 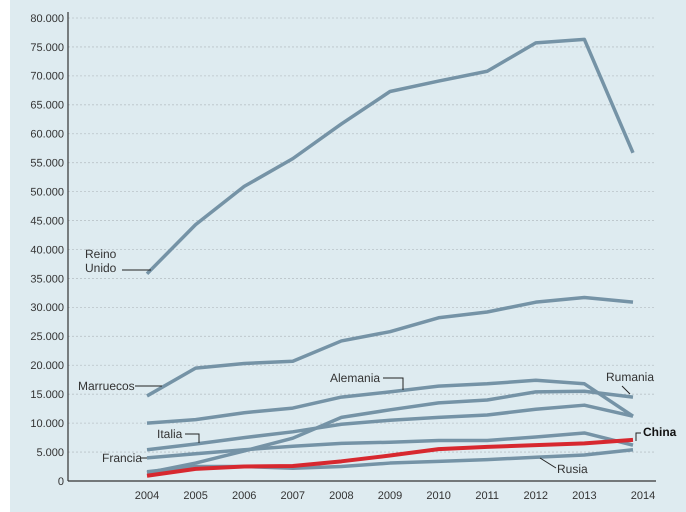 I want to click on y-tick-label: 30.000, so click(x=47, y=308).